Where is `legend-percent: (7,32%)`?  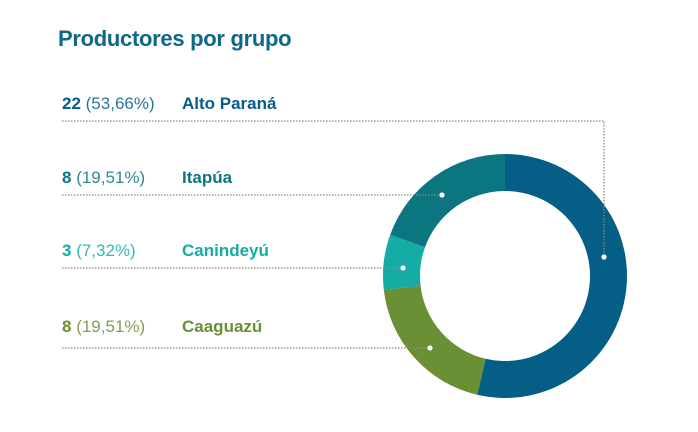 legend-percent: (7,32%) is located at coordinates (103, 250).